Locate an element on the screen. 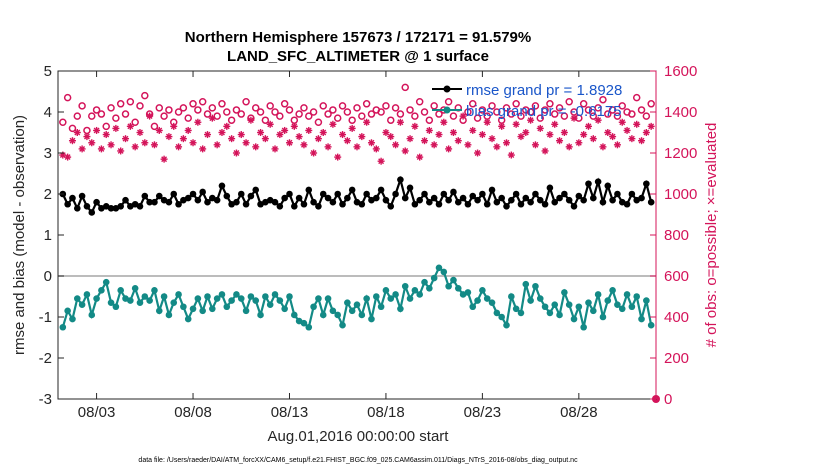  legend-bias-label: bias grand pr = -0.6175 is located at coordinates (544, 111).